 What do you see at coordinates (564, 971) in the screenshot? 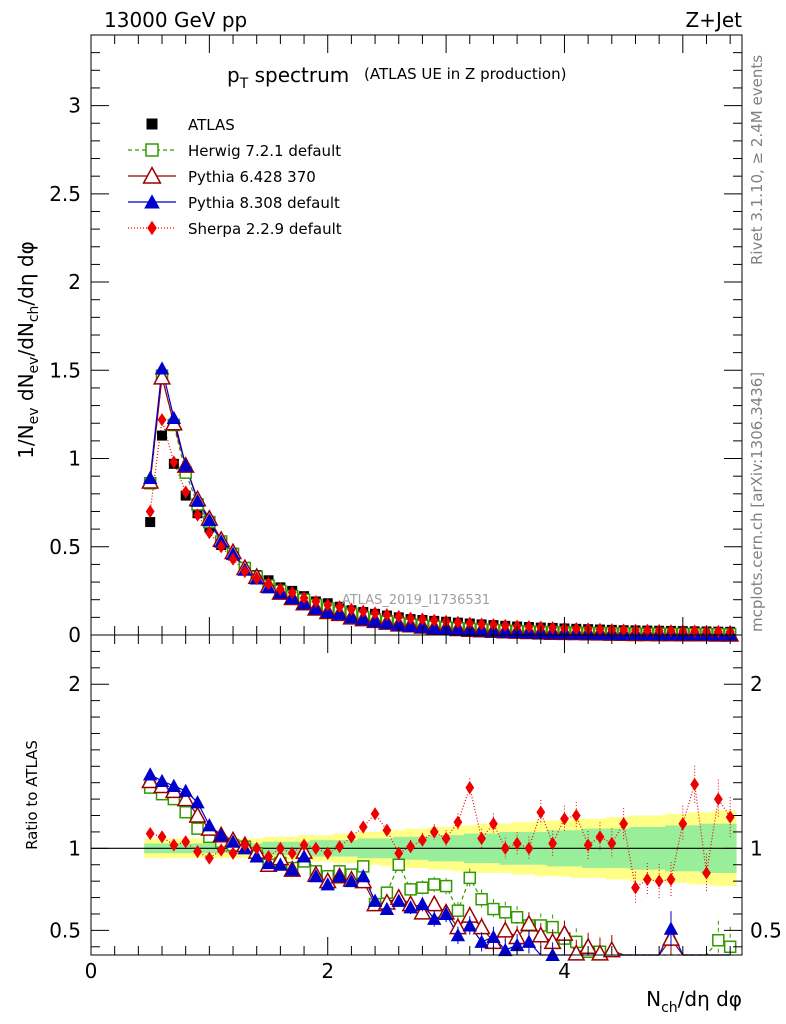
I see `ratio-x-tick-label: 4` at bounding box center [564, 971].